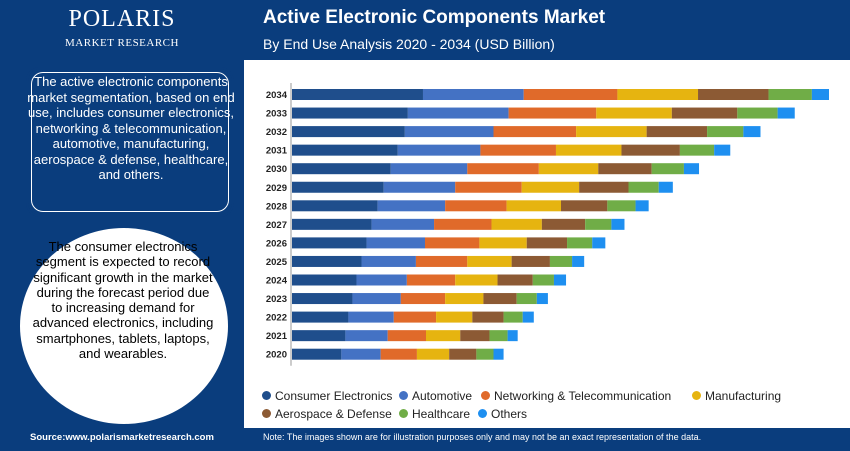 This screenshot has height=451, width=850. I want to click on header-bar, so click(425, 30).